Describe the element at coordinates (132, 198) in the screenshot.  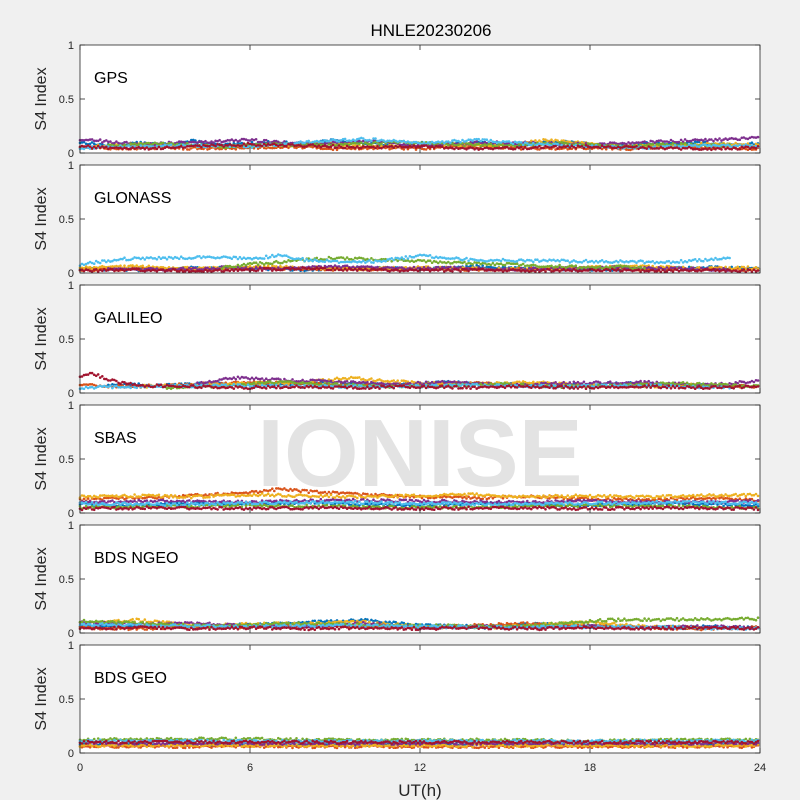
I see `panel-label: GLONASS` at that location.